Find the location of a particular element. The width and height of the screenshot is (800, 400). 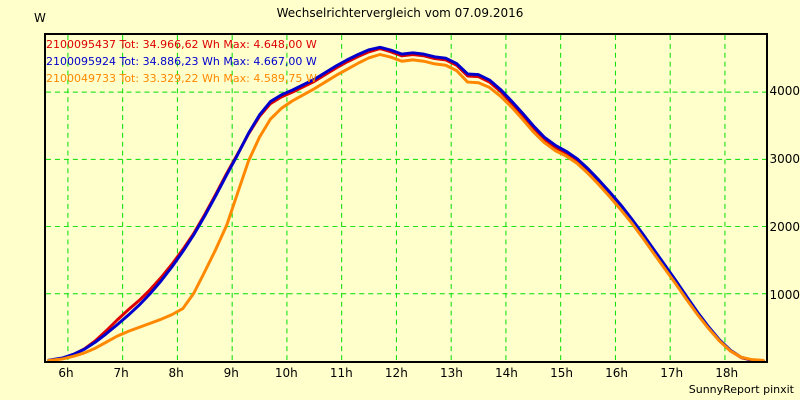

x-tick-label: 9h is located at coordinates (231, 373).